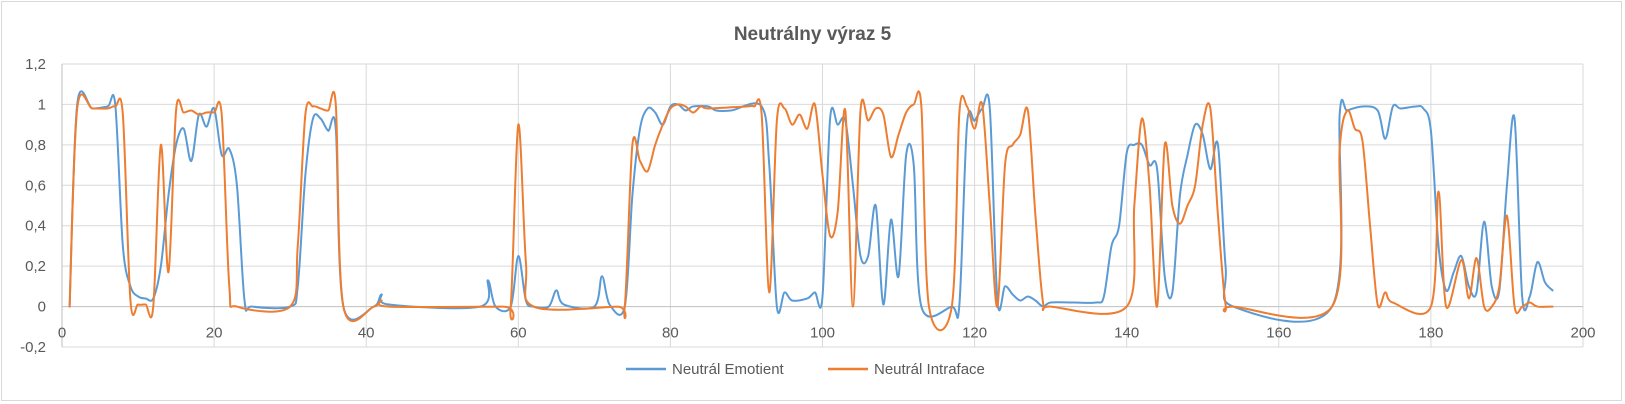  What do you see at coordinates (974, 333) in the screenshot?
I see `x-tick-label: 120` at bounding box center [974, 333].